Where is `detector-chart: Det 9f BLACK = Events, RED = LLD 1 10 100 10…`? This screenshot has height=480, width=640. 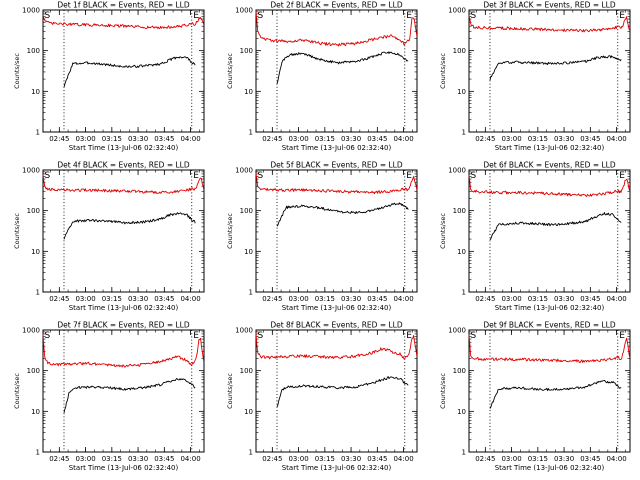 detector-chart: Det 9f BLACK = Events, RED = LLD 1 10 100 10… is located at coordinates (535, 396).